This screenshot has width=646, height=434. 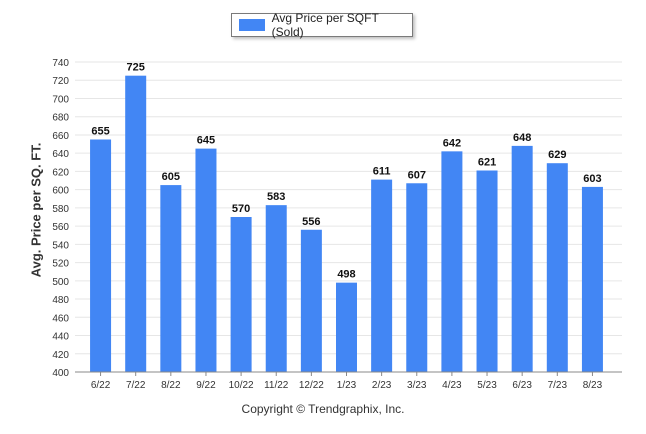 What do you see at coordinates (136, 385) in the screenshot?
I see `x-tick-label: 7/22` at bounding box center [136, 385].